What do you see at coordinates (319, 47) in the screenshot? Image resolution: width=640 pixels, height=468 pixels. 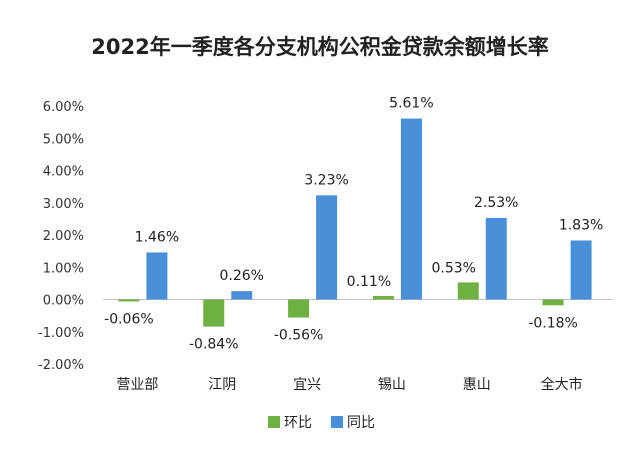 I see `chart-title: 2022年一季度各分支机构公积金贷款余额增长率` at bounding box center [319, 47].